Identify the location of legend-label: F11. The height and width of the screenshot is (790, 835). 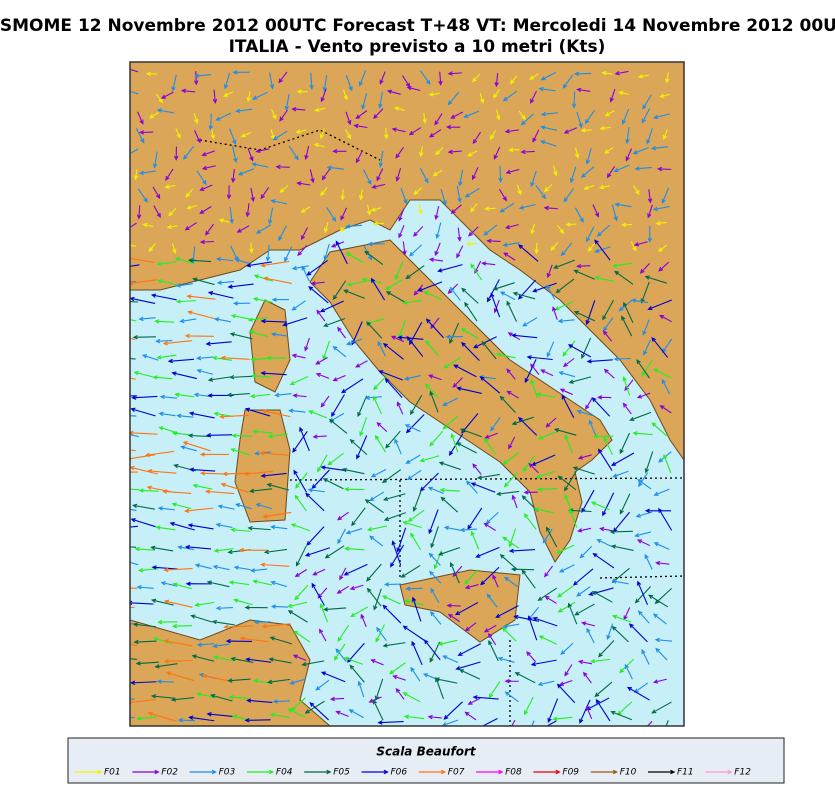
(685, 773).